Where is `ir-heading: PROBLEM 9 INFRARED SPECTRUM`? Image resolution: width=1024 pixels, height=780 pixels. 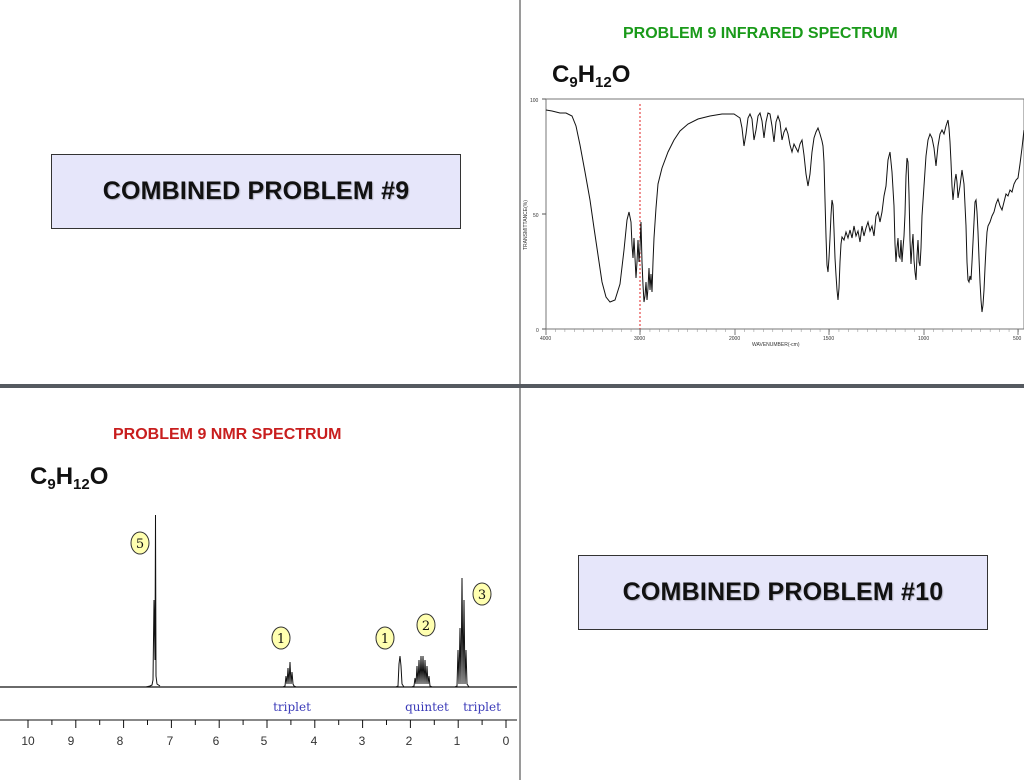
ir-heading: PROBLEM 9 INFRARED SPECTRUM is located at coordinates (760, 33).